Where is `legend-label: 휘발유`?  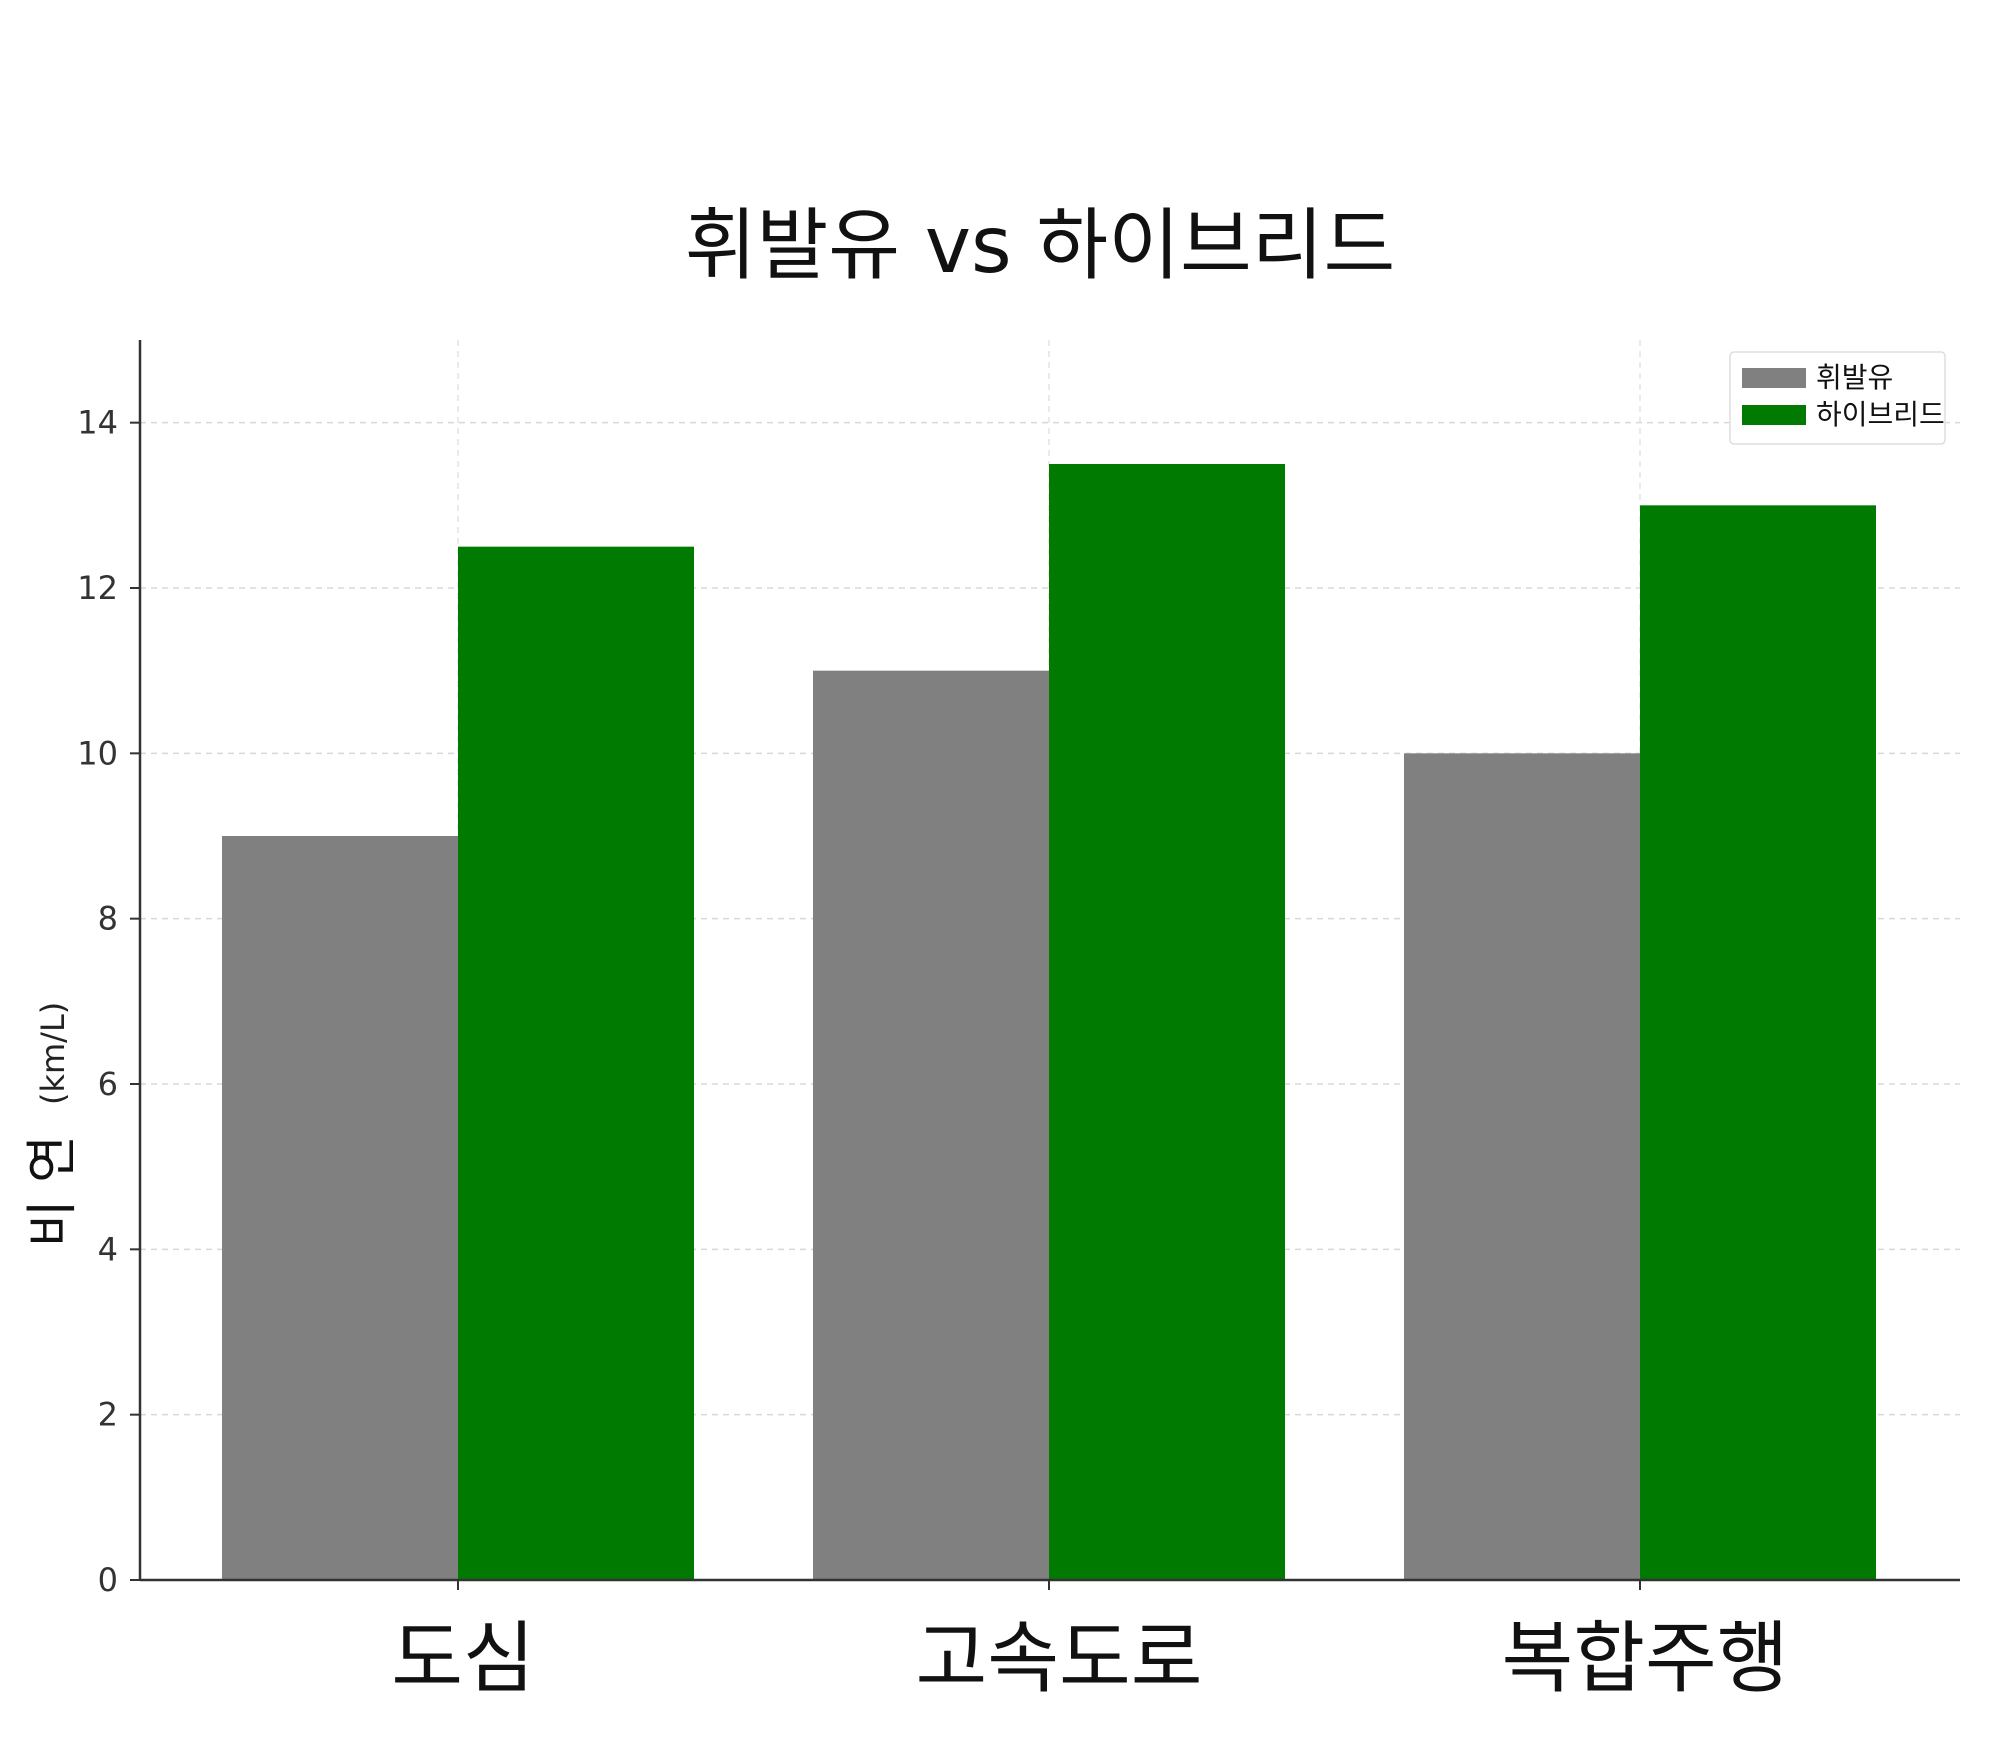 legend-label: 휘발유 is located at coordinates (1854, 377).